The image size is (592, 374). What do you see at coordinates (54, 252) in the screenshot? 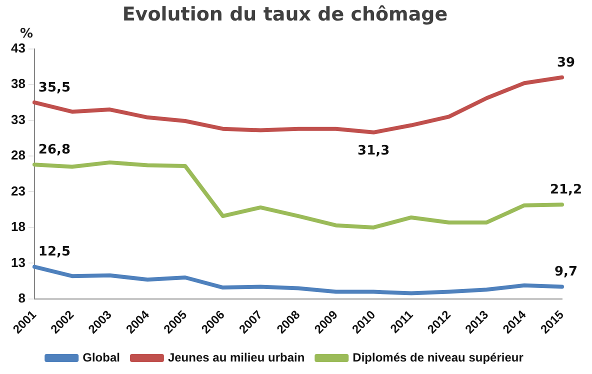
I see `data-label: 12,5` at bounding box center [54, 252].